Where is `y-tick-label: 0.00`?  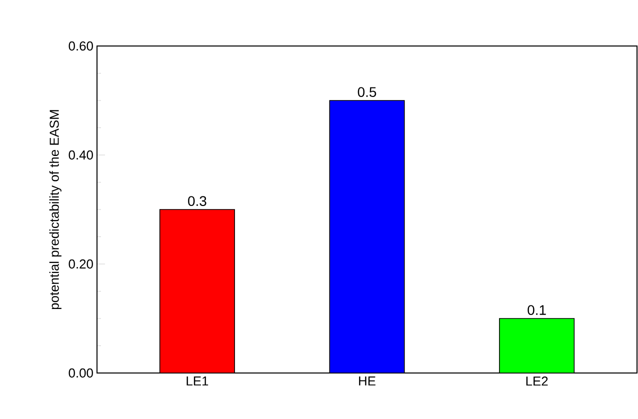
y-tick-label: 0.00 is located at coordinates (80, 373).